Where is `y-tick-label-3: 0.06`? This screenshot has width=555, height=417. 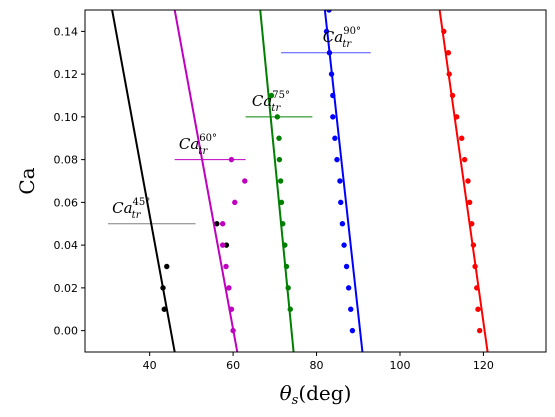 y-tick-label-3: 0.06 is located at coordinates (66, 202).